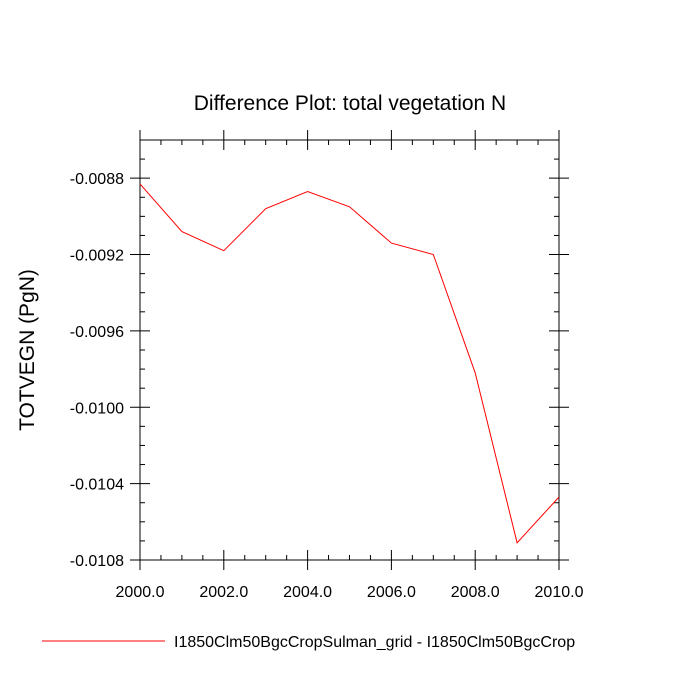 Image resolution: width=700 pixels, height=700 pixels. I want to click on y-tick-label: -0.0088, so click(97, 179).